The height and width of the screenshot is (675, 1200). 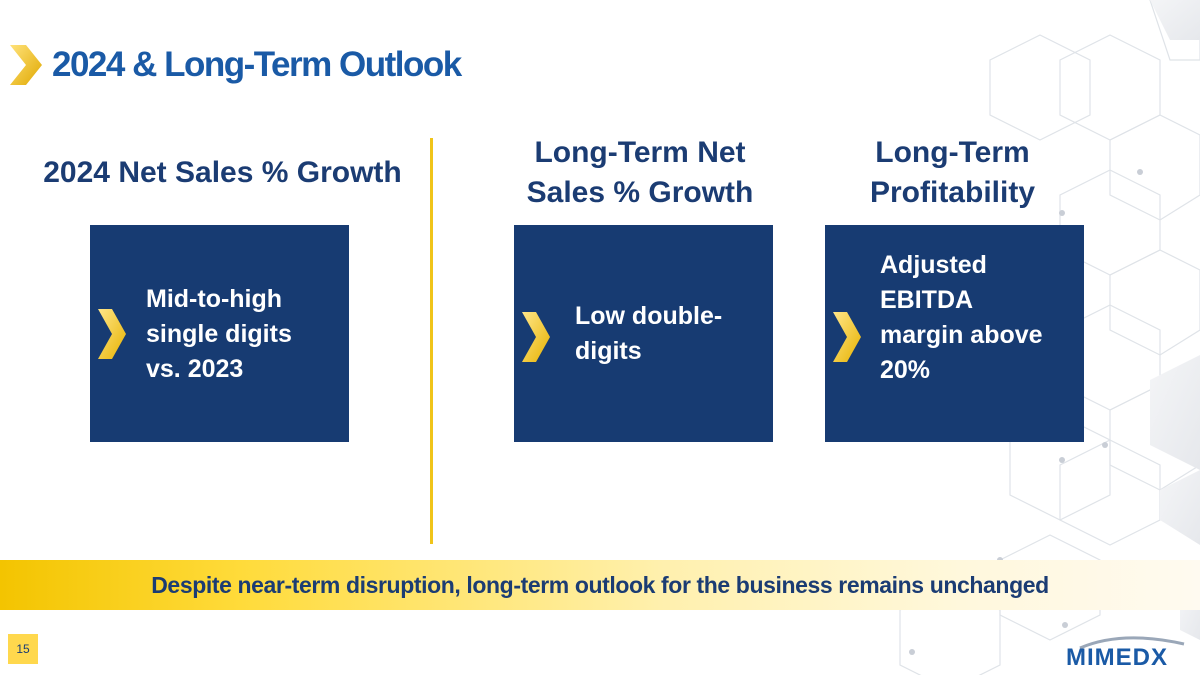 I want to click on box-line: Adjusted, so click(x=933, y=265).